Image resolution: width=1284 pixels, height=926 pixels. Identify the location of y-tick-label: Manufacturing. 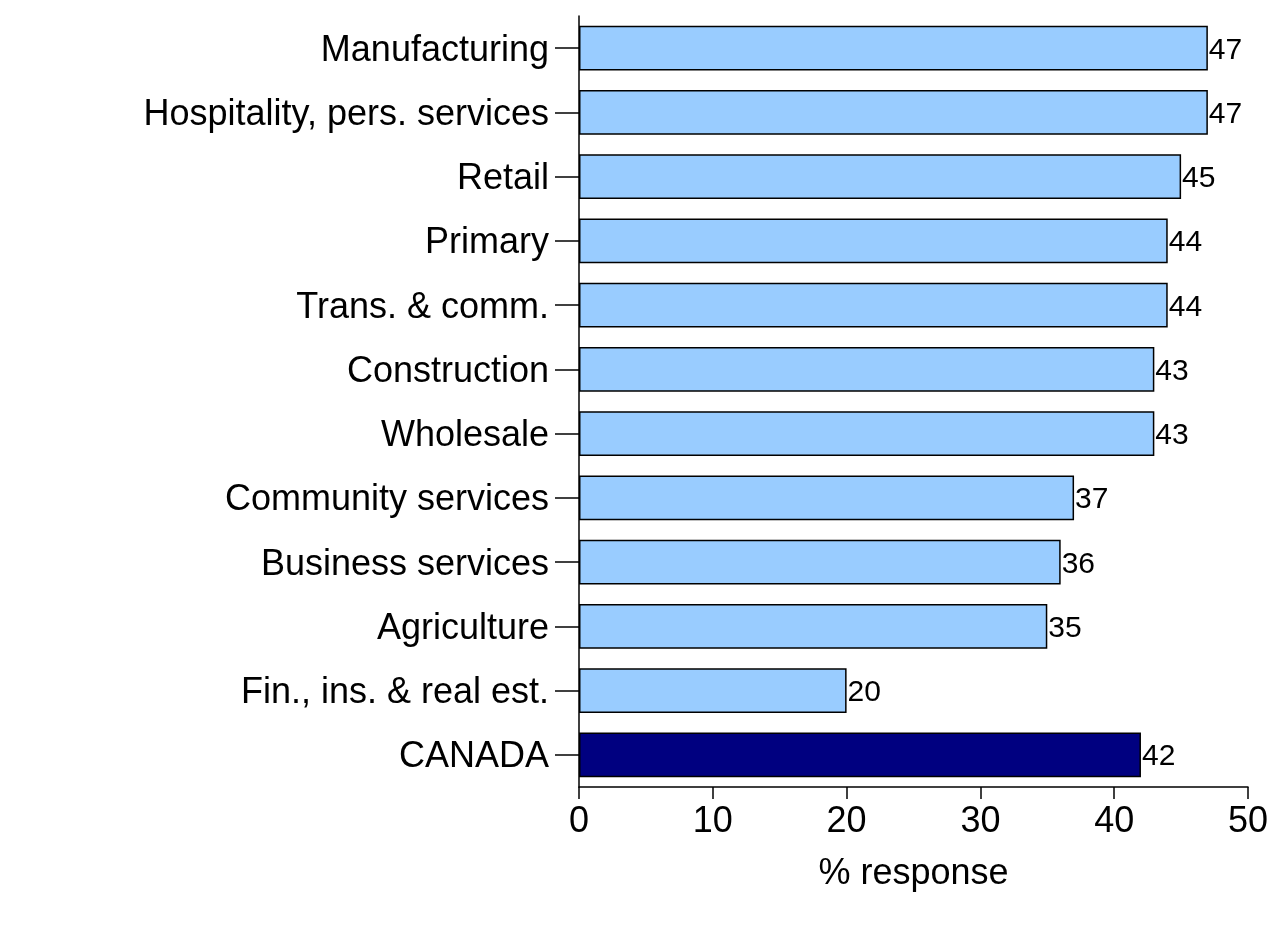
(434, 48).